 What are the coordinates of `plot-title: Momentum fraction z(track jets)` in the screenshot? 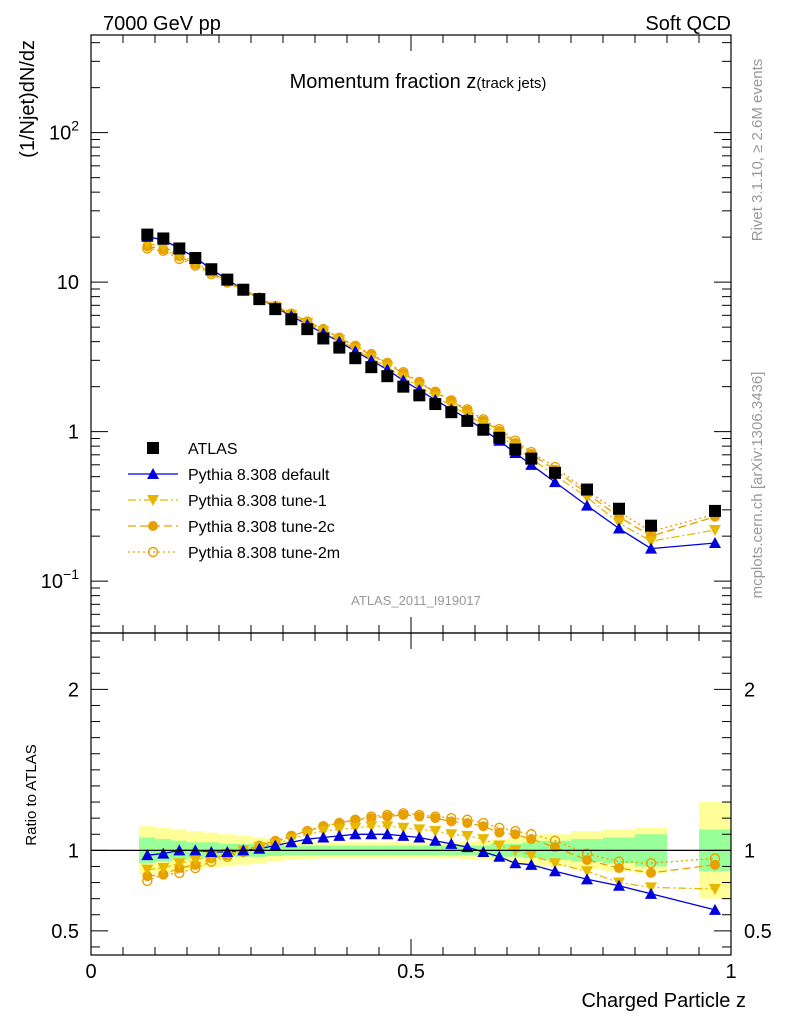 It's located at (418, 82).